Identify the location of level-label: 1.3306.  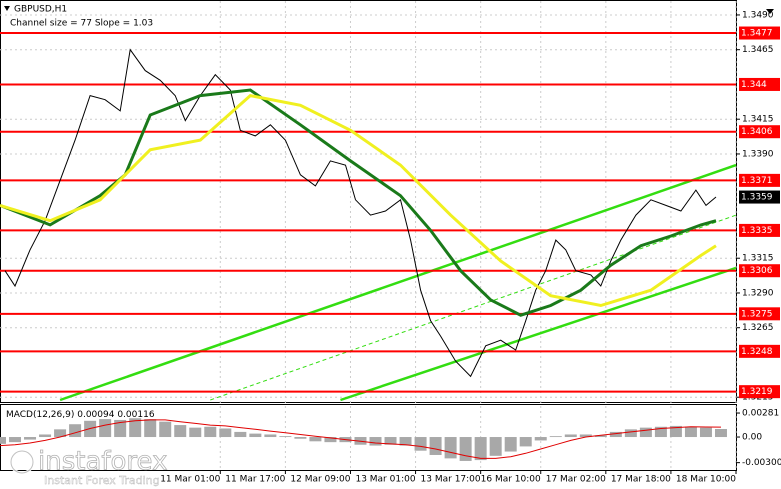
(757, 271).